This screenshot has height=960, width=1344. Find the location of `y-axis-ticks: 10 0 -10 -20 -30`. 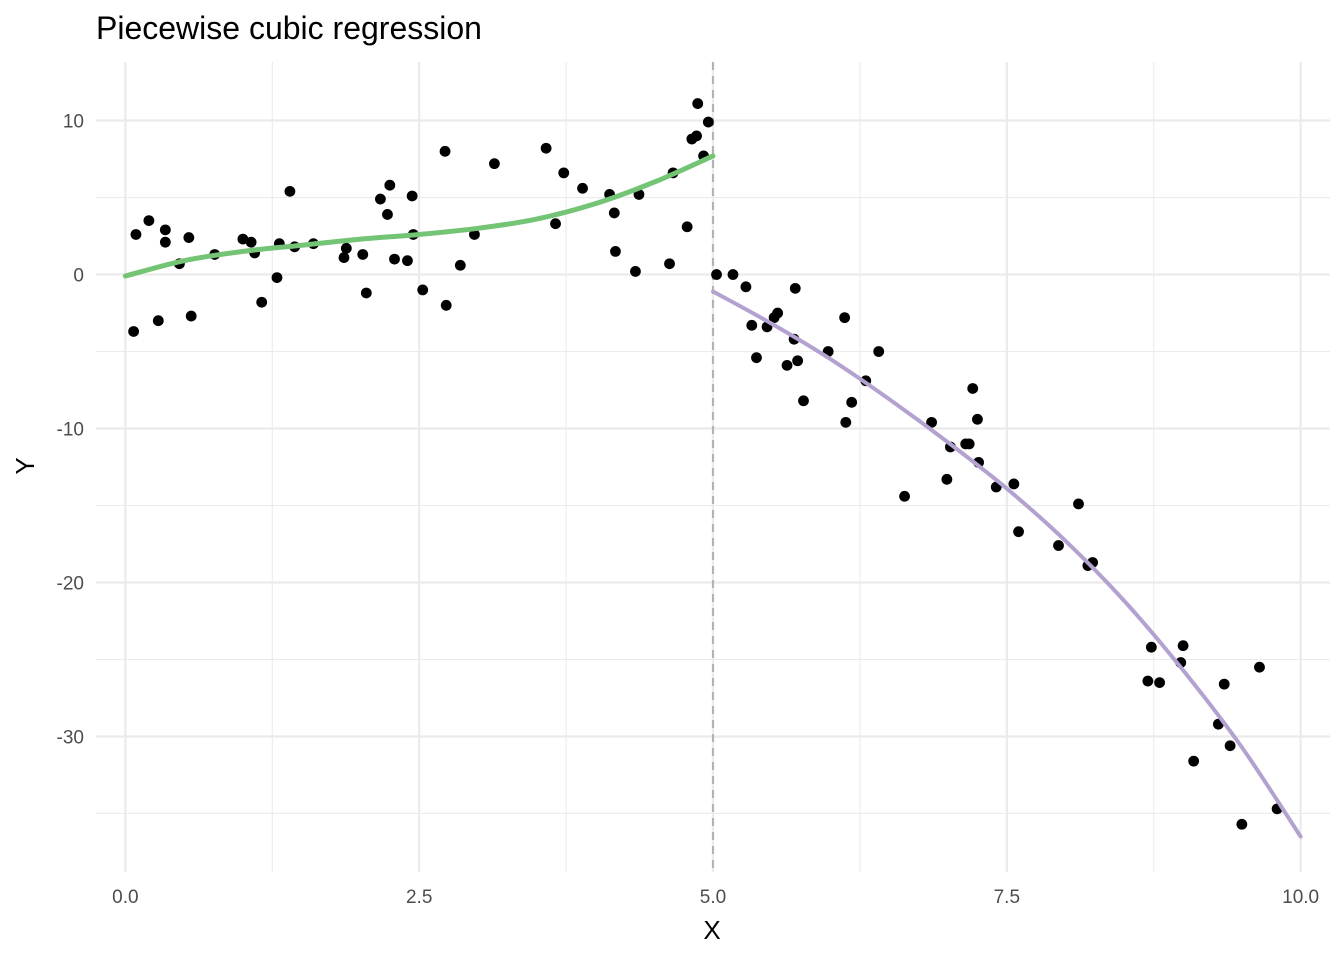

y-axis-ticks: 10 0 -10 -20 -30 is located at coordinates (70, 430).